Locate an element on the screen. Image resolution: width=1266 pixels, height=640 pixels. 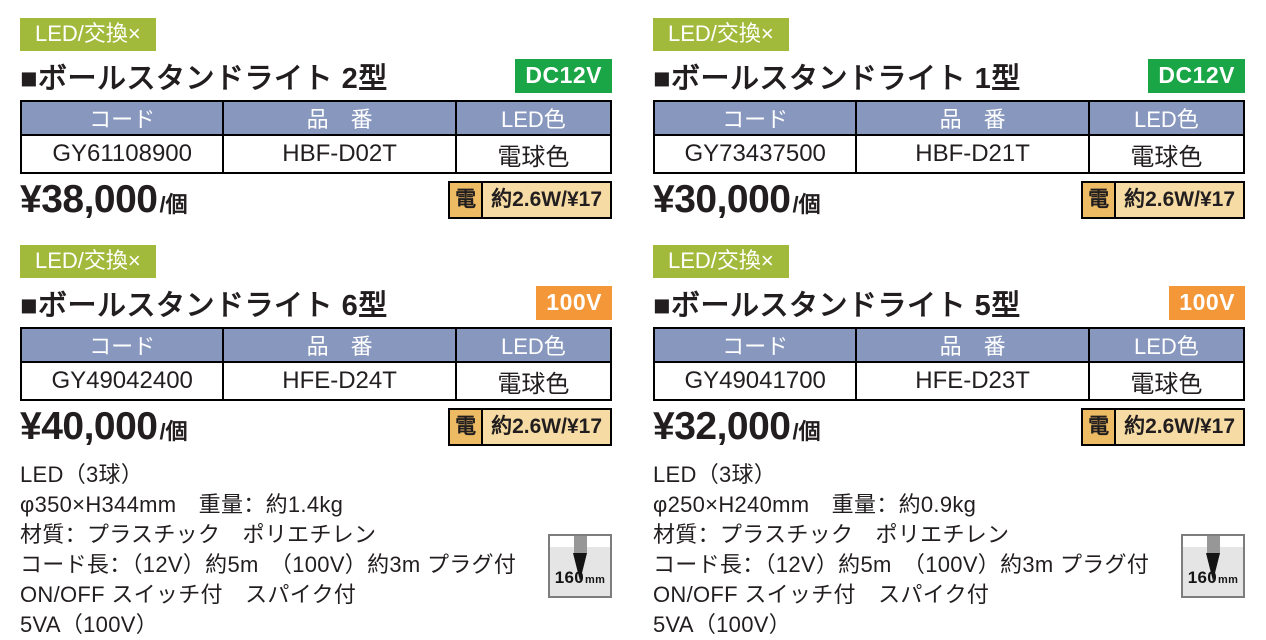
table-row: GY49041700 HFE-D23T 電球色 is located at coordinates (949, 381).